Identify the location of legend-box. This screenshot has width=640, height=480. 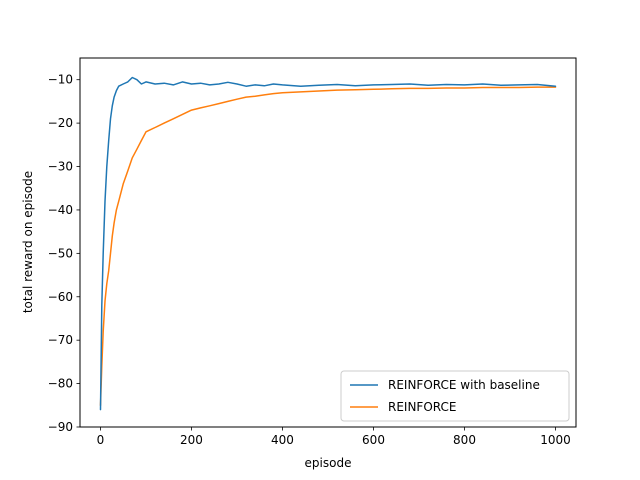
(455, 396).